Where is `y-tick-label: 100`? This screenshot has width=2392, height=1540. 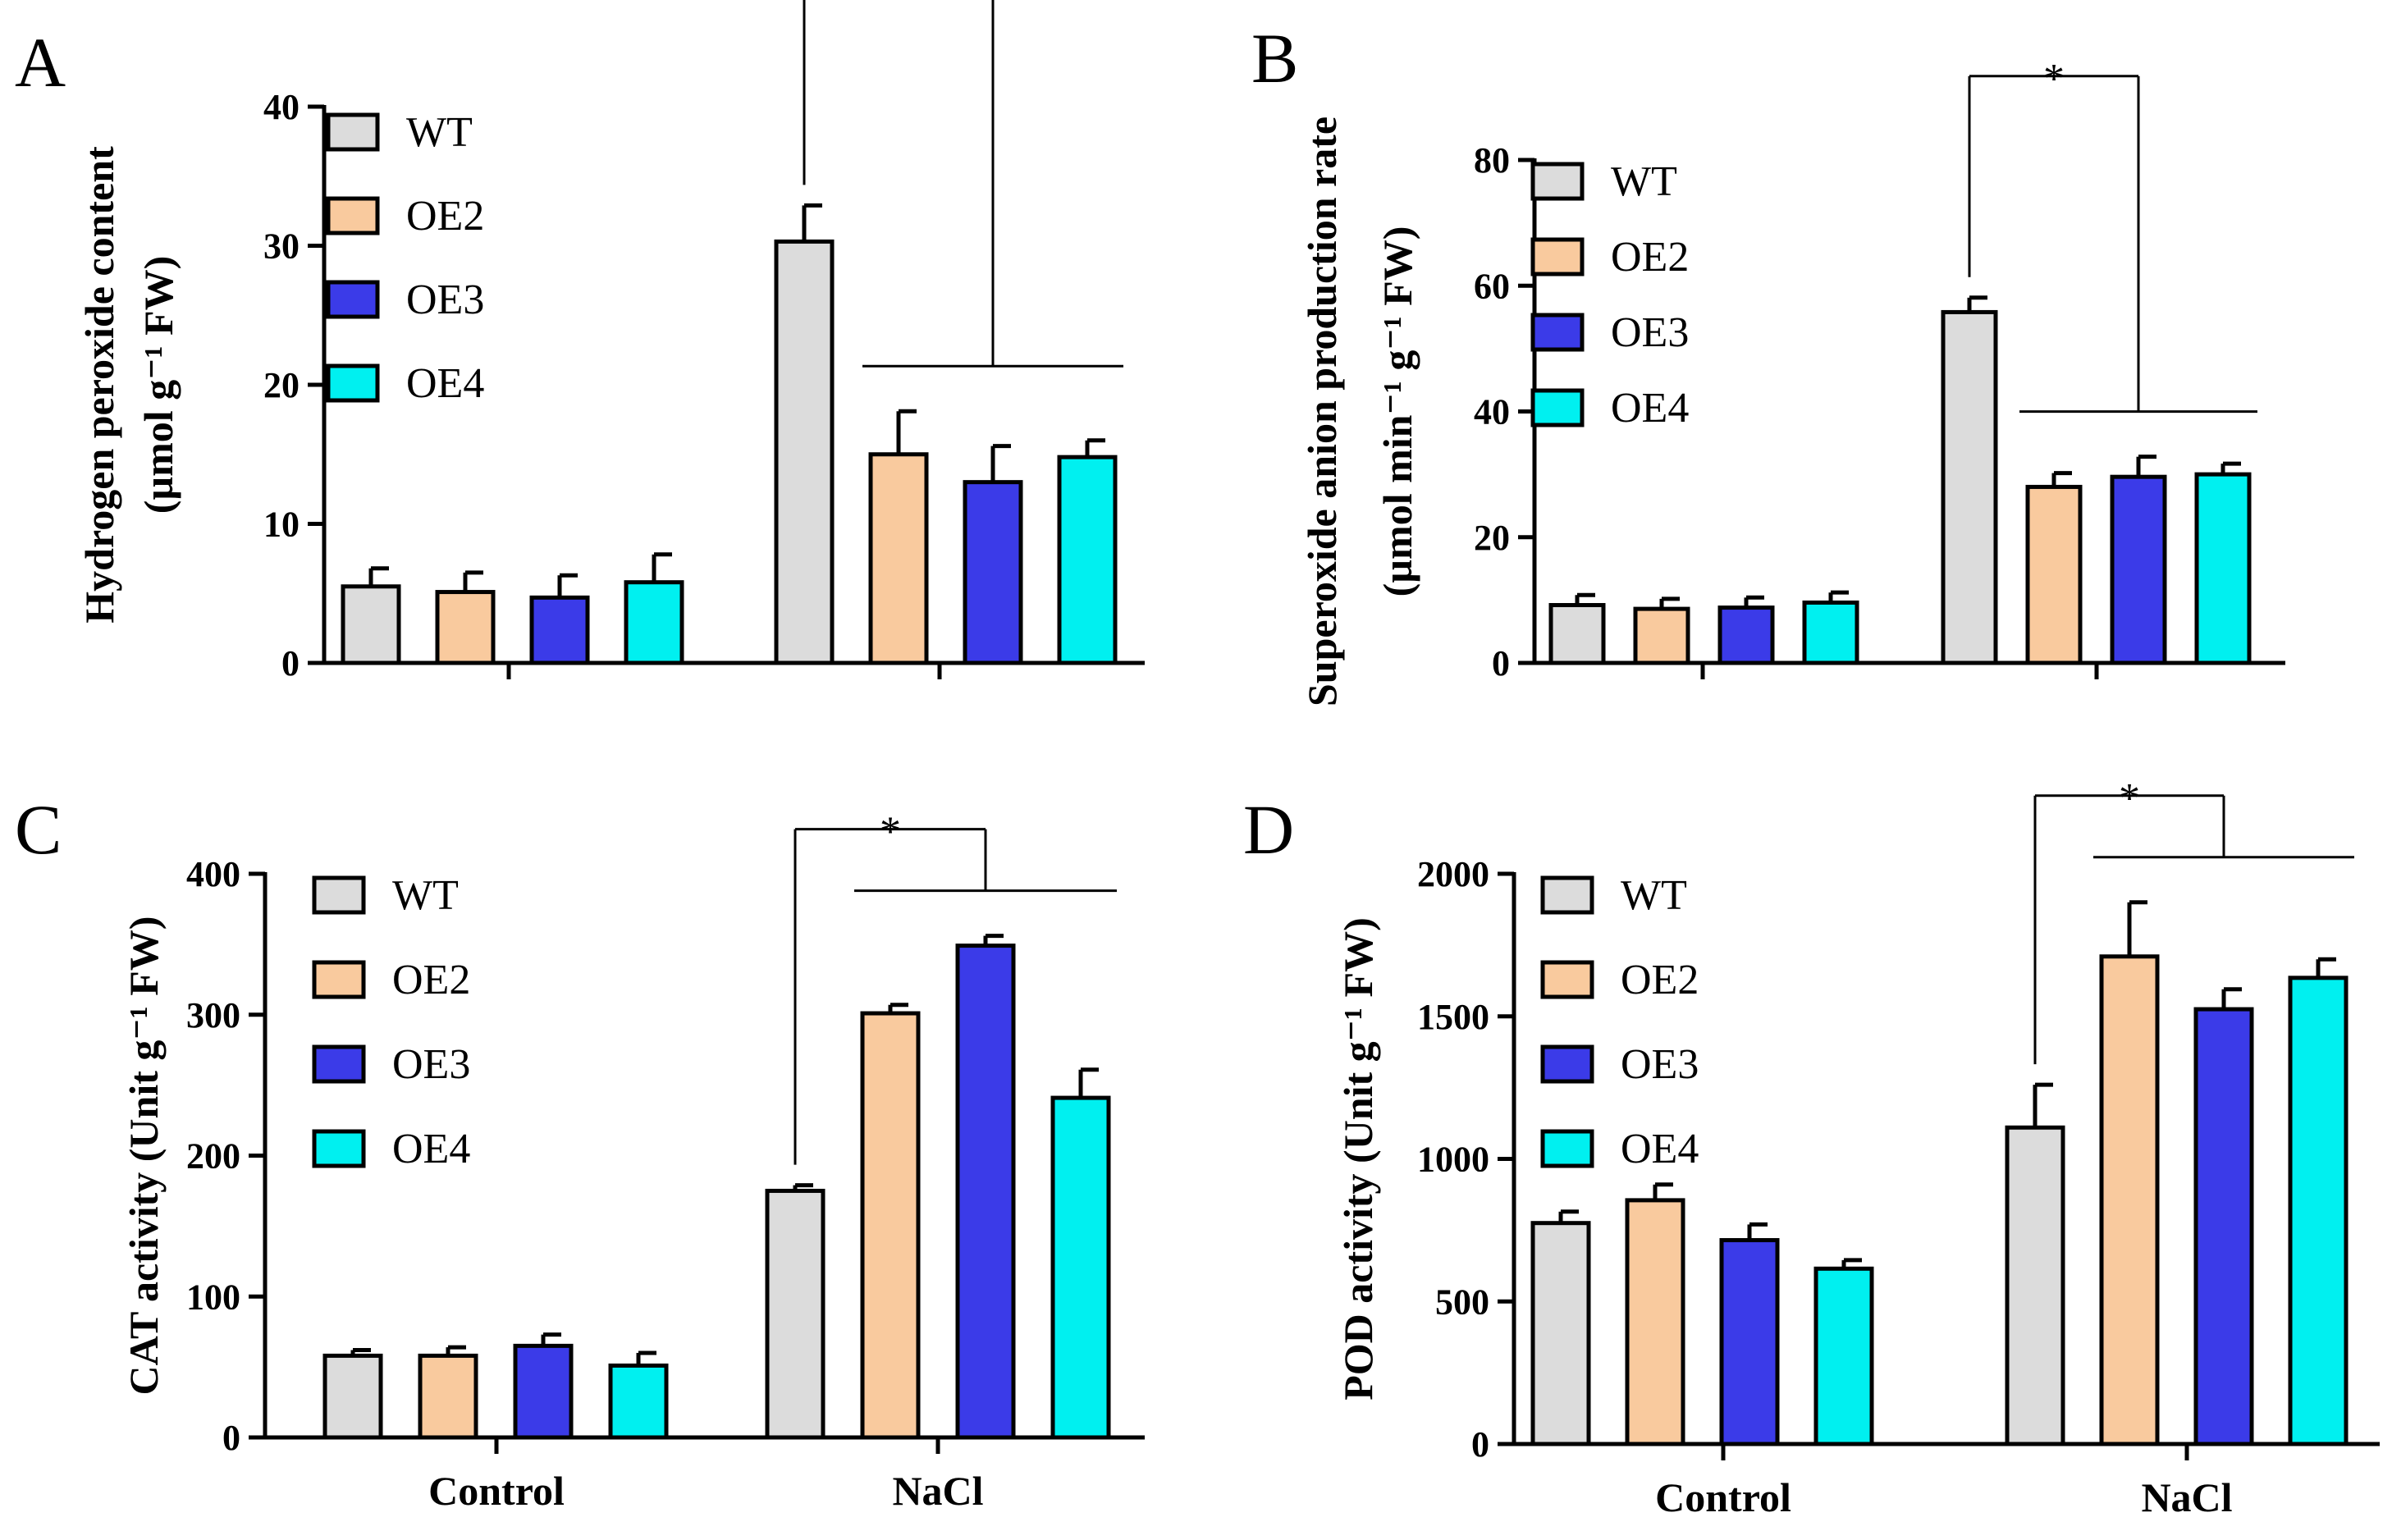 y-tick-label: 100 is located at coordinates (213, 1297).